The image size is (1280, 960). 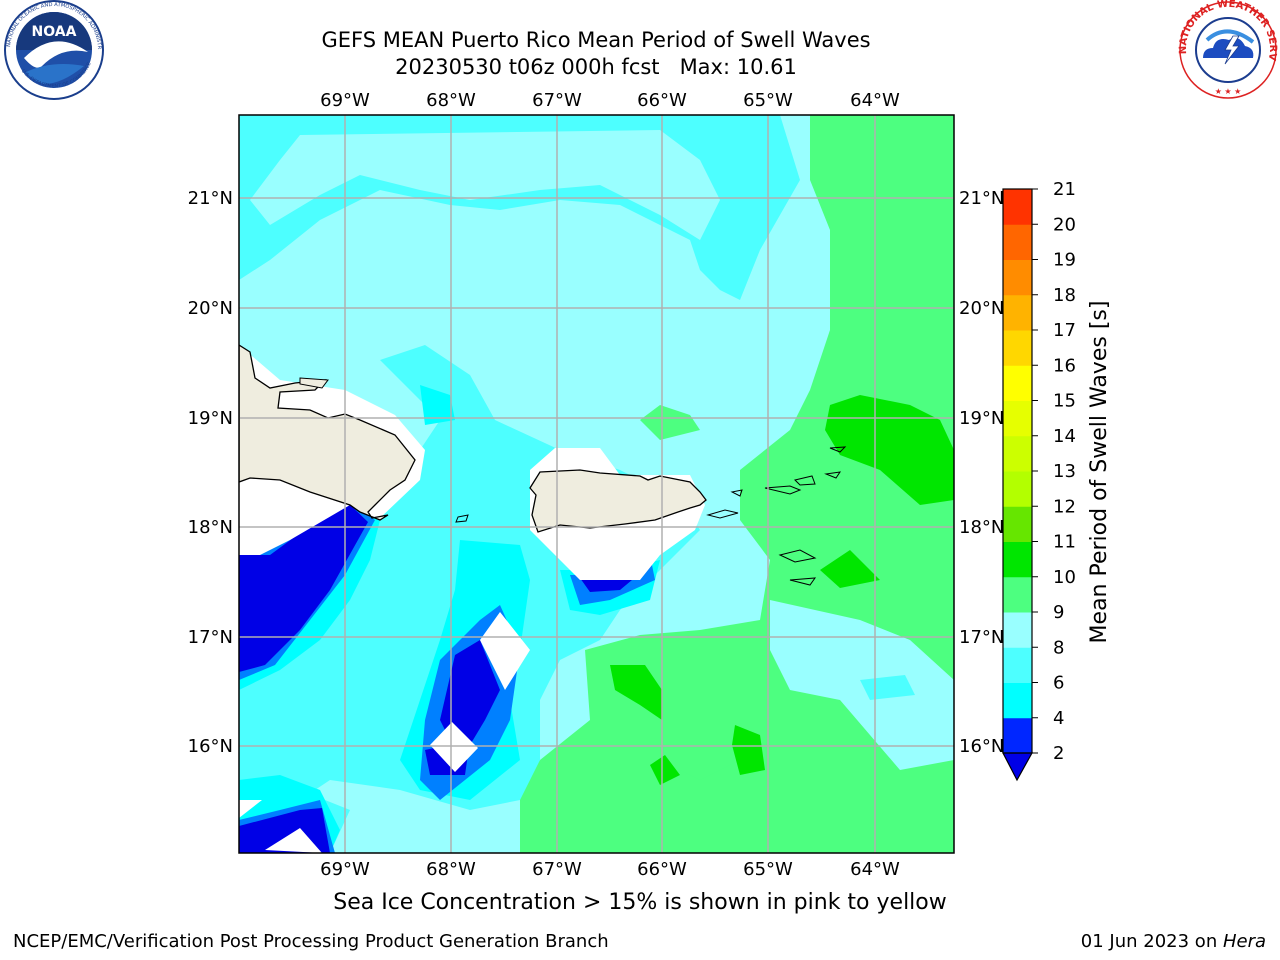 I want to click on lat-label-left: 17°N, so click(x=210, y=637).